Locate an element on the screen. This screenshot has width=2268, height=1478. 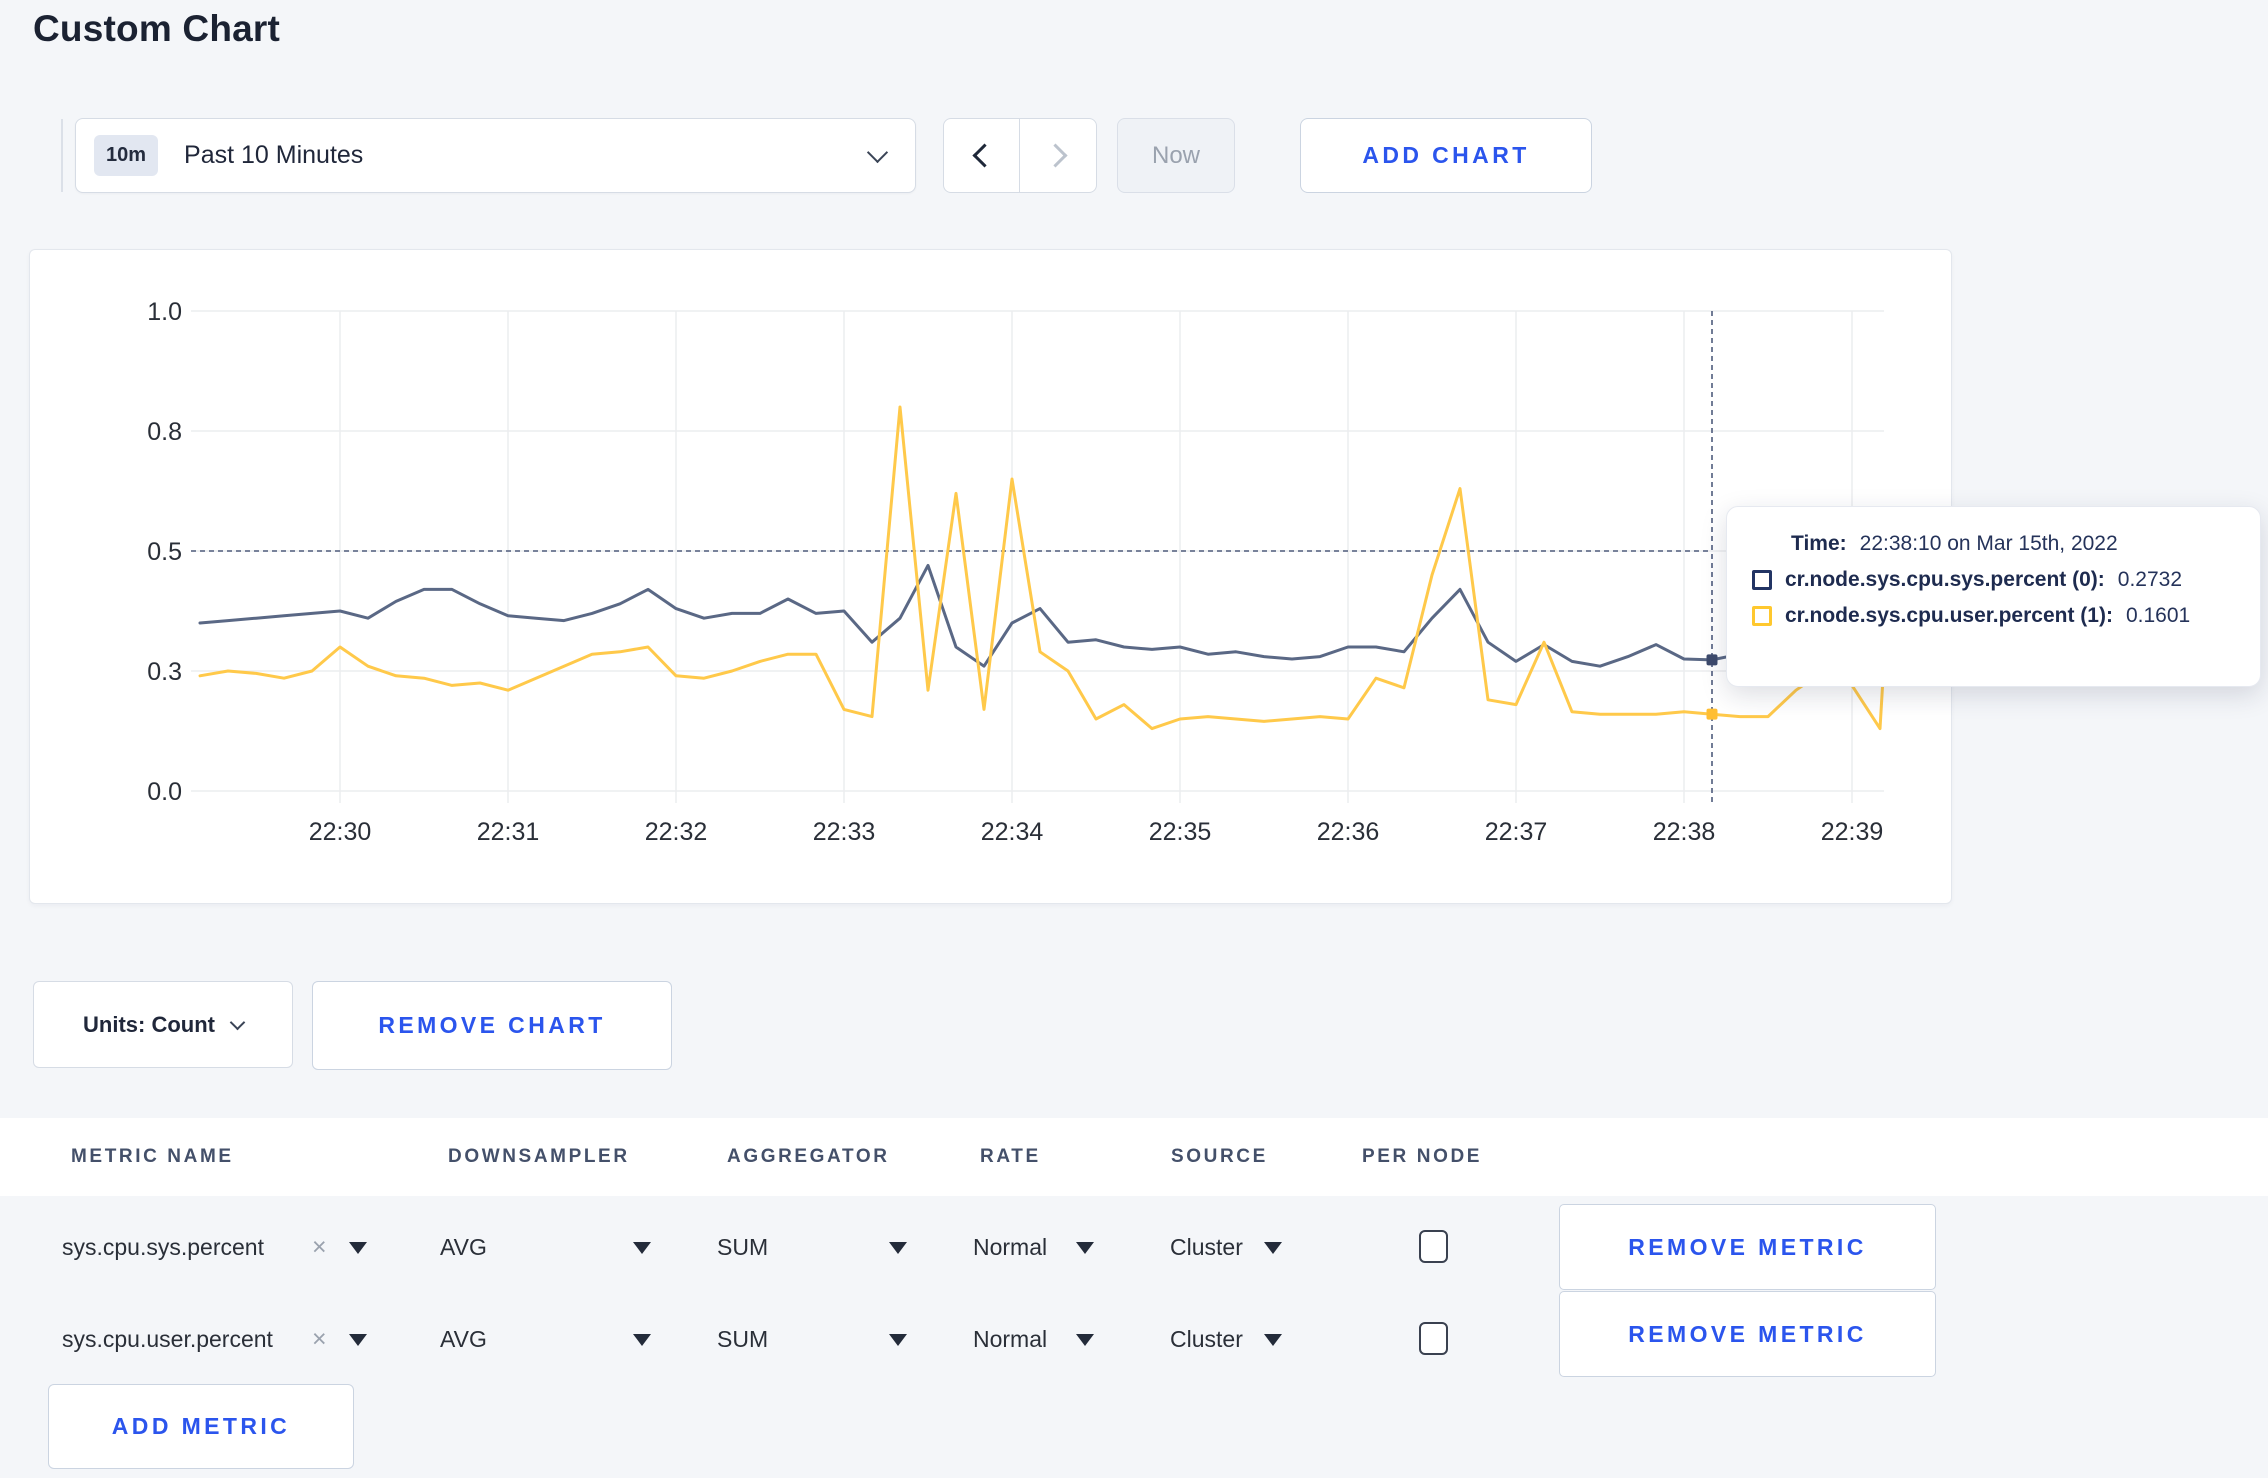
svg-text: 22:35 is located at coordinates (1180, 832).